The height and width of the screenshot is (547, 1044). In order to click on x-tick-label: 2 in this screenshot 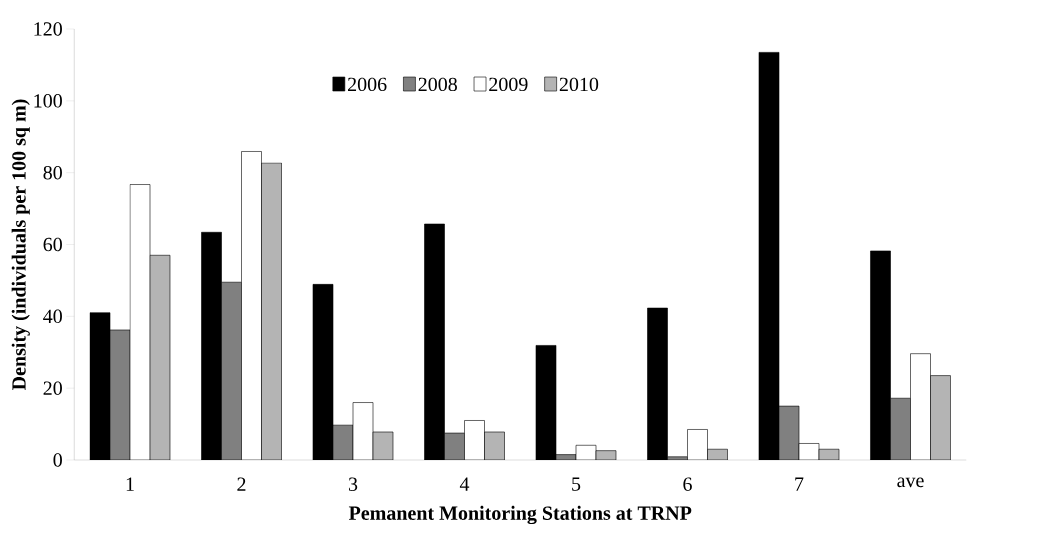, I will do `click(241, 484)`.